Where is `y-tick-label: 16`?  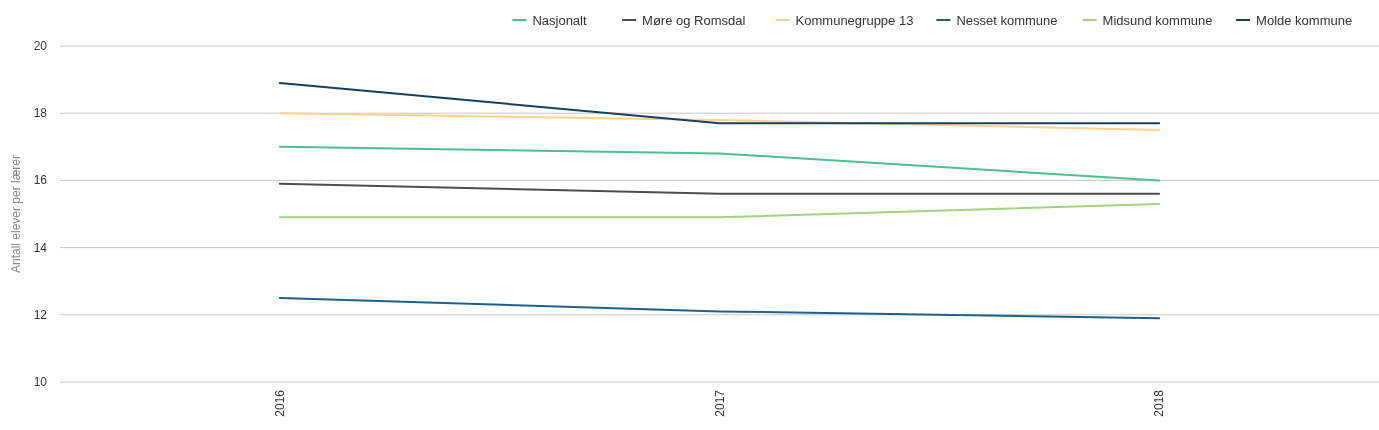 y-tick-label: 16 is located at coordinates (40, 180).